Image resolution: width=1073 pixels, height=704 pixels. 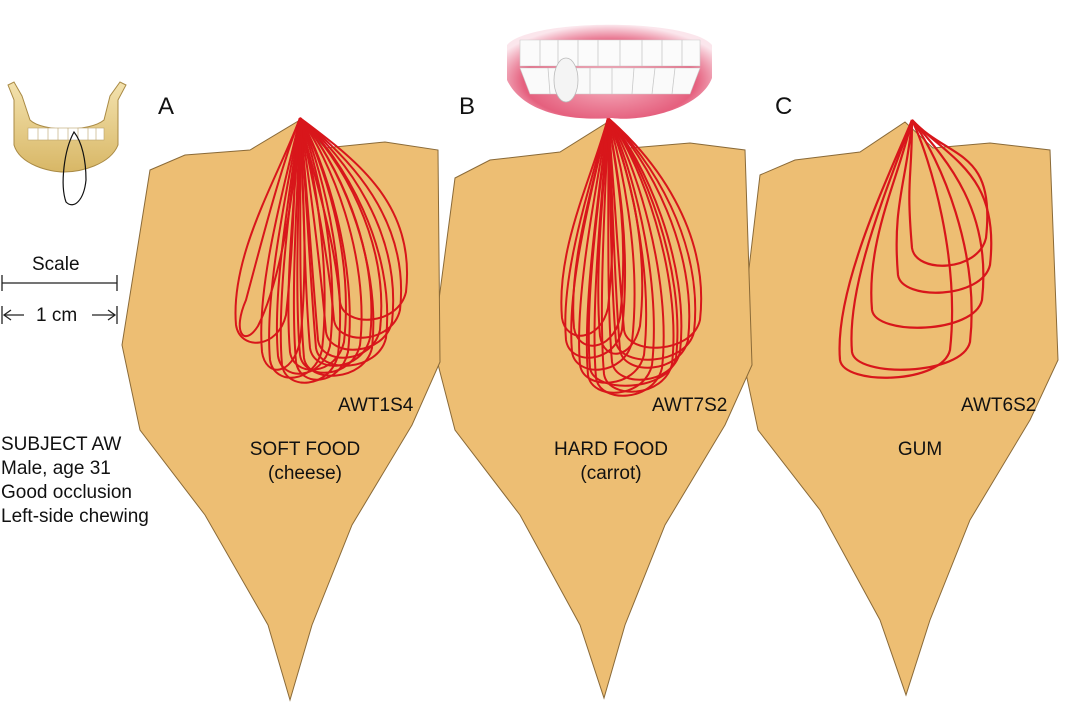 What do you see at coordinates (609, 71) in the screenshot?
I see `teeth-icon` at bounding box center [609, 71].